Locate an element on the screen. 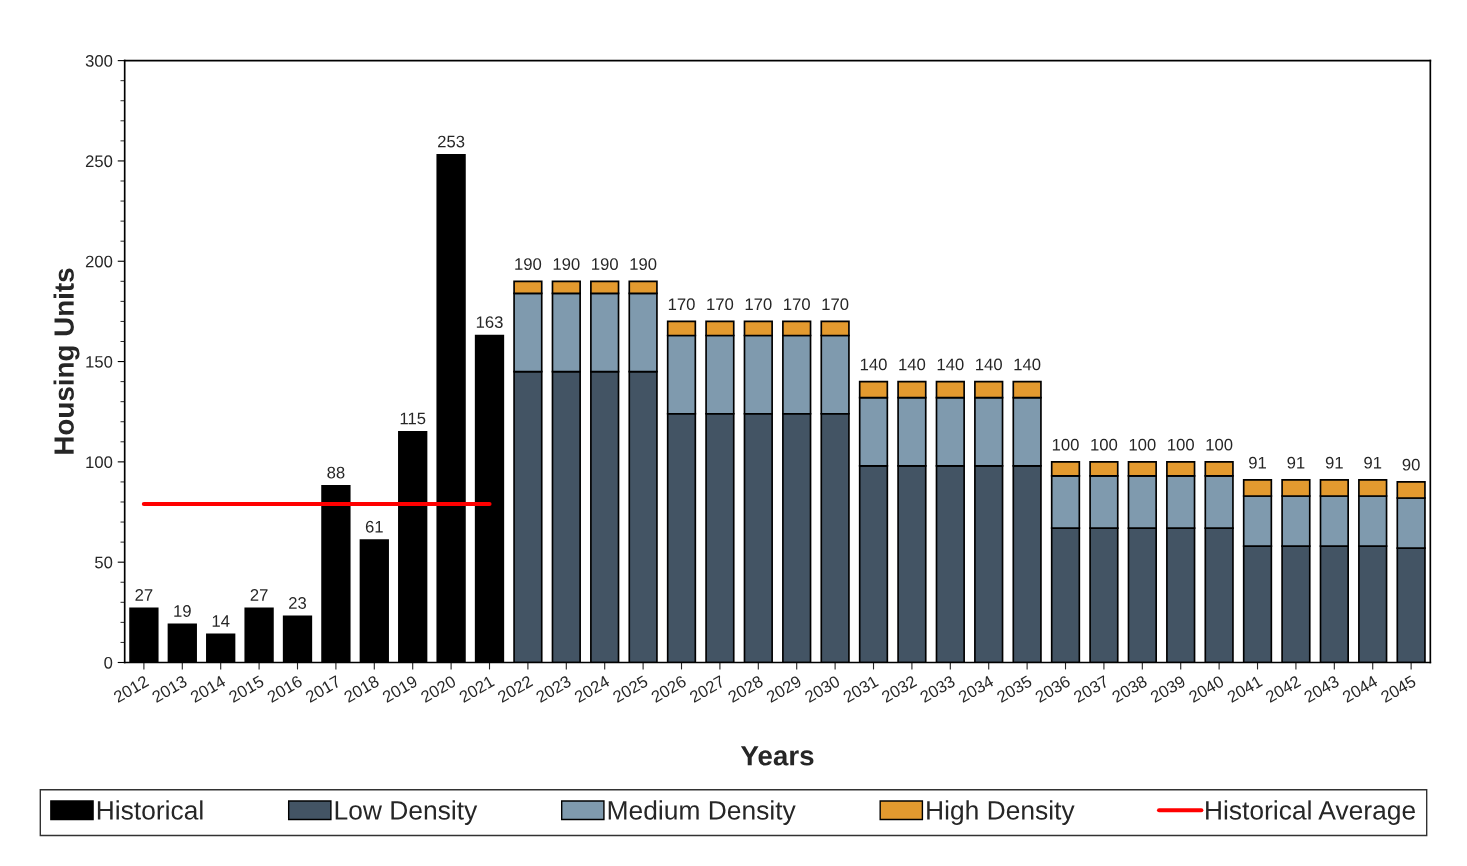 This screenshot has height=866, width=1467. x-tick-label: 2026 is located at coordinates (668, 689).